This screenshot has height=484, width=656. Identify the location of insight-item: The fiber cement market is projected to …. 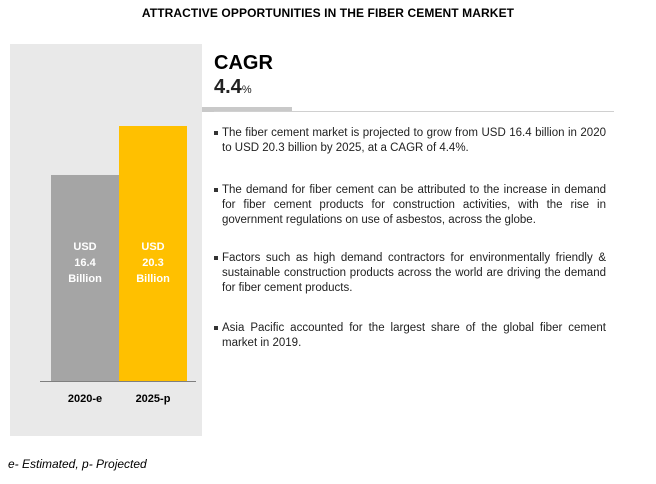
(410, 141).